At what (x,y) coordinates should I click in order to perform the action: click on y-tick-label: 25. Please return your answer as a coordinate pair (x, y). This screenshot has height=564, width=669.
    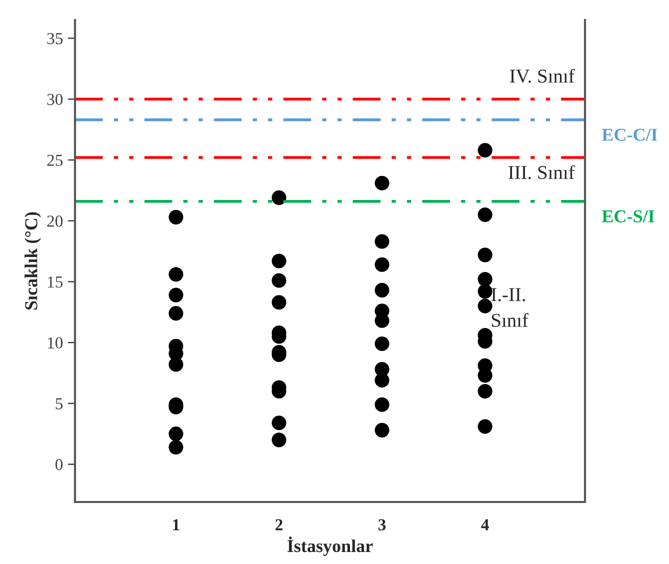
    Looking at the image, I should click on (55, 160).